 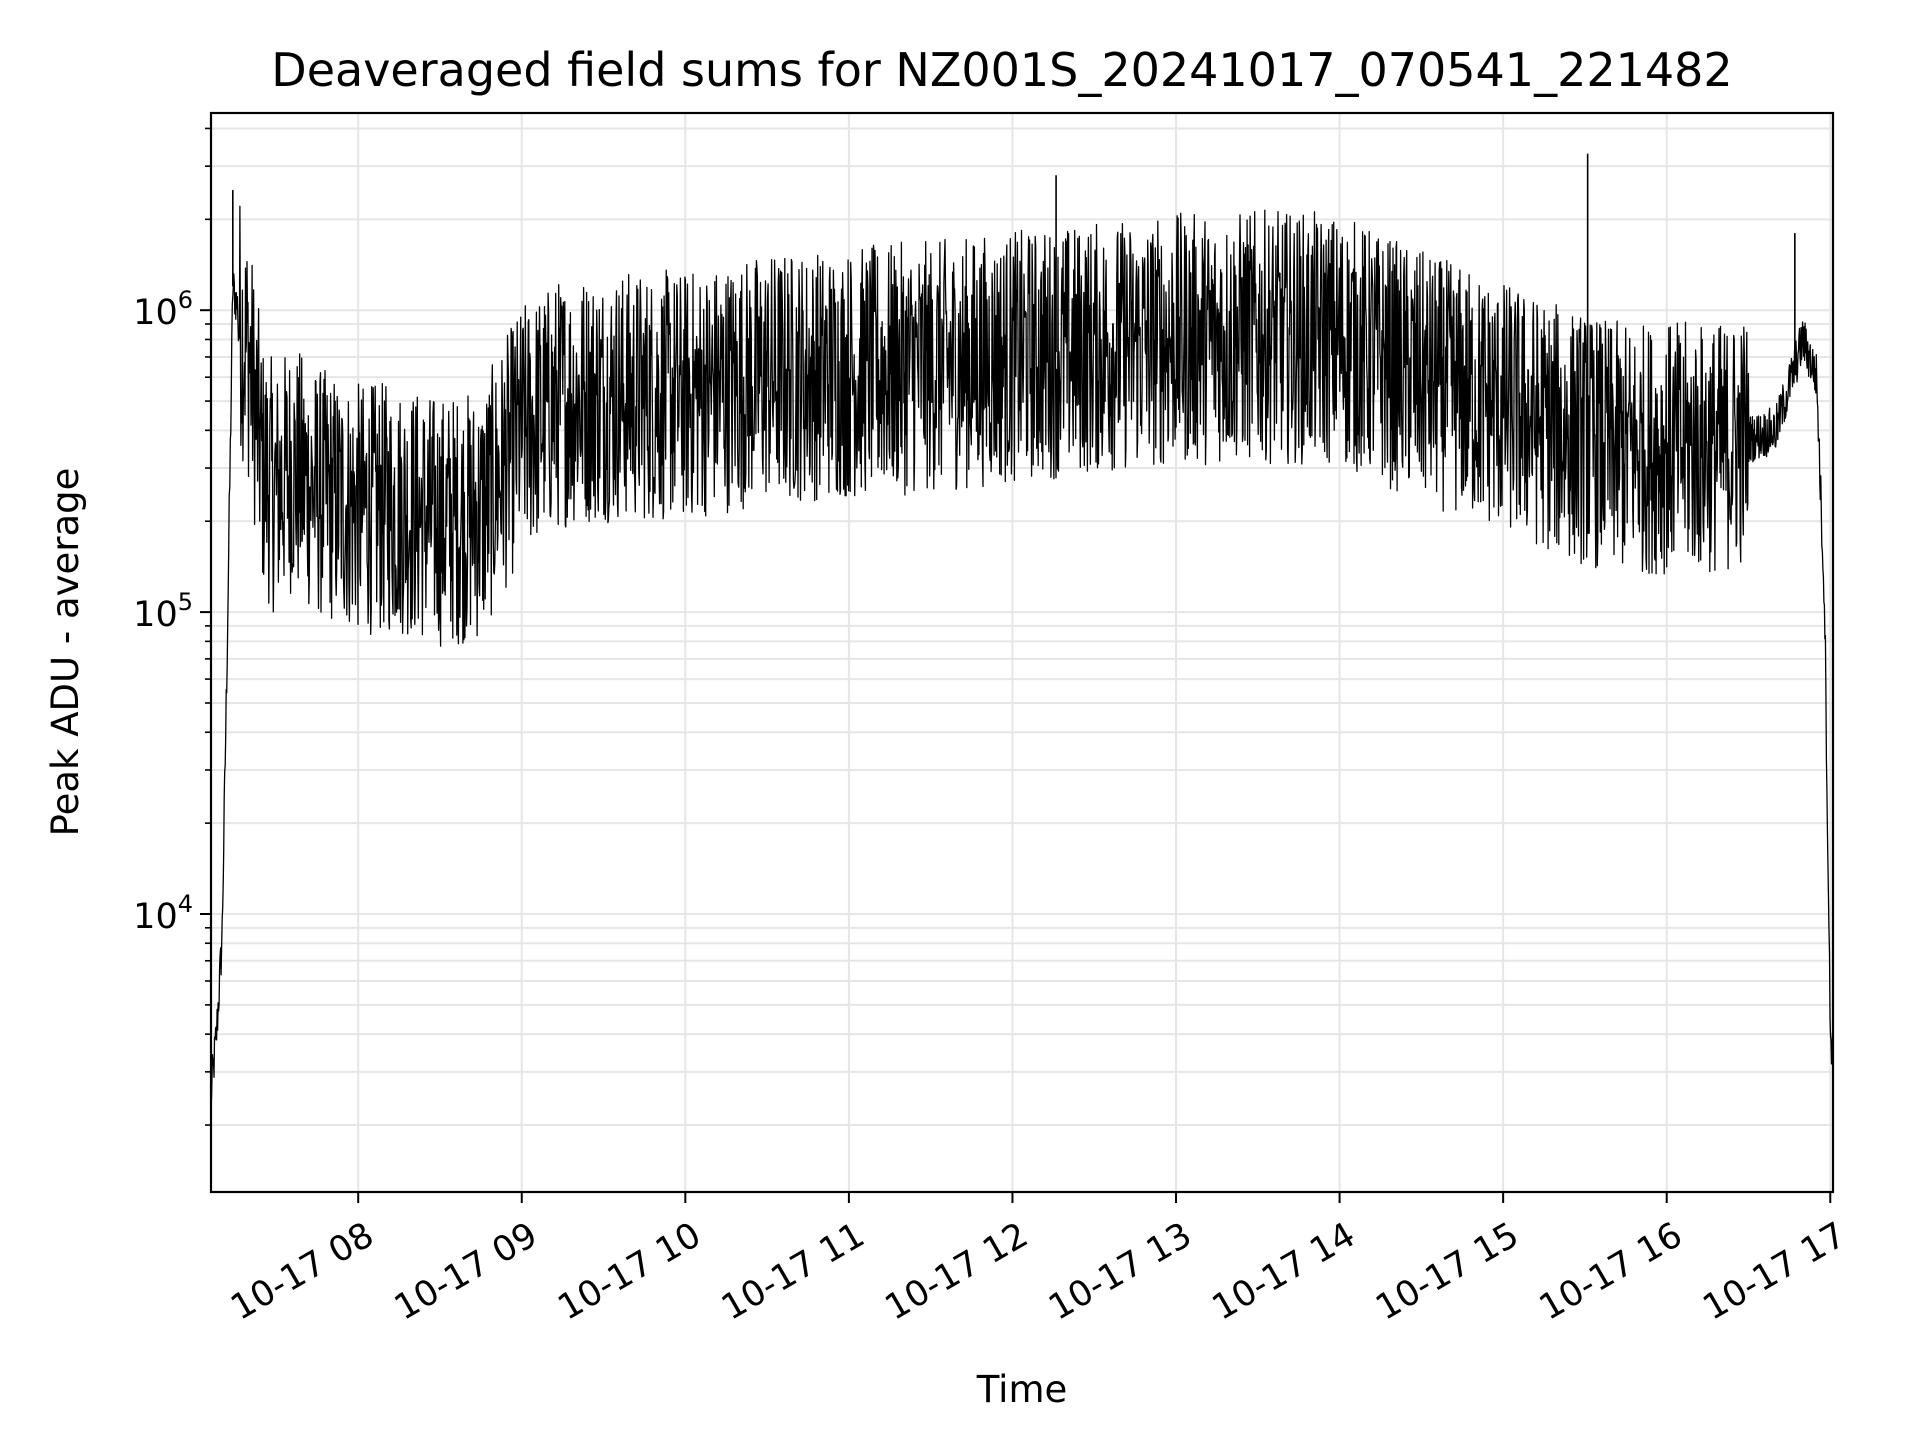 What do you see at coordinates (1774, 1271) in the screenshot?
I see `x-tick-label: 10-17 17` at bounding box center [1774, 1271].